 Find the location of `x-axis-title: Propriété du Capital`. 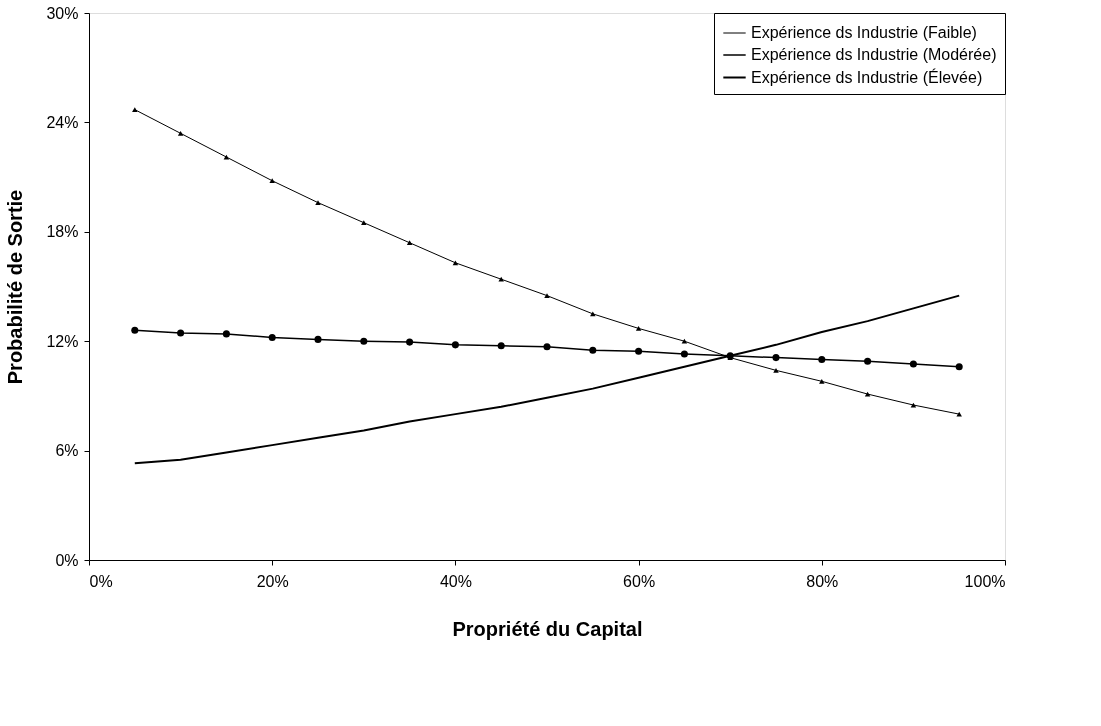

x-axis-title: Propriété du Capital is located at coordinates (547, 628).